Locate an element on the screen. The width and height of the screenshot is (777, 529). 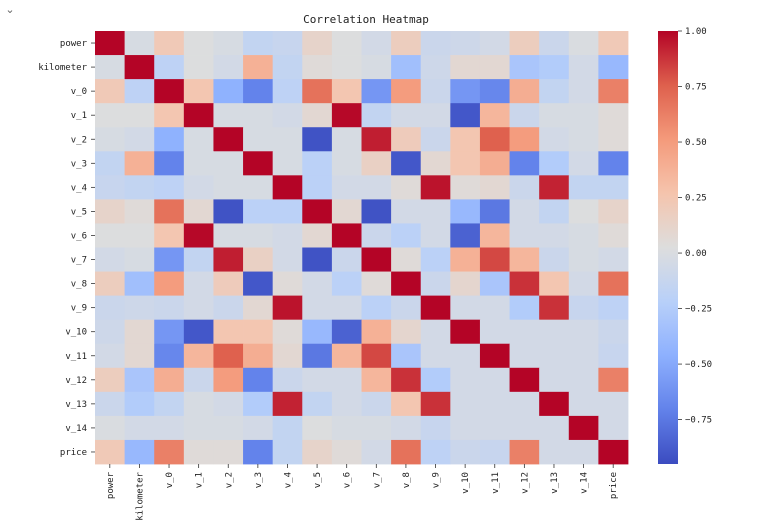
x-tick-label: v_14 is located at coordinates (585, 483).